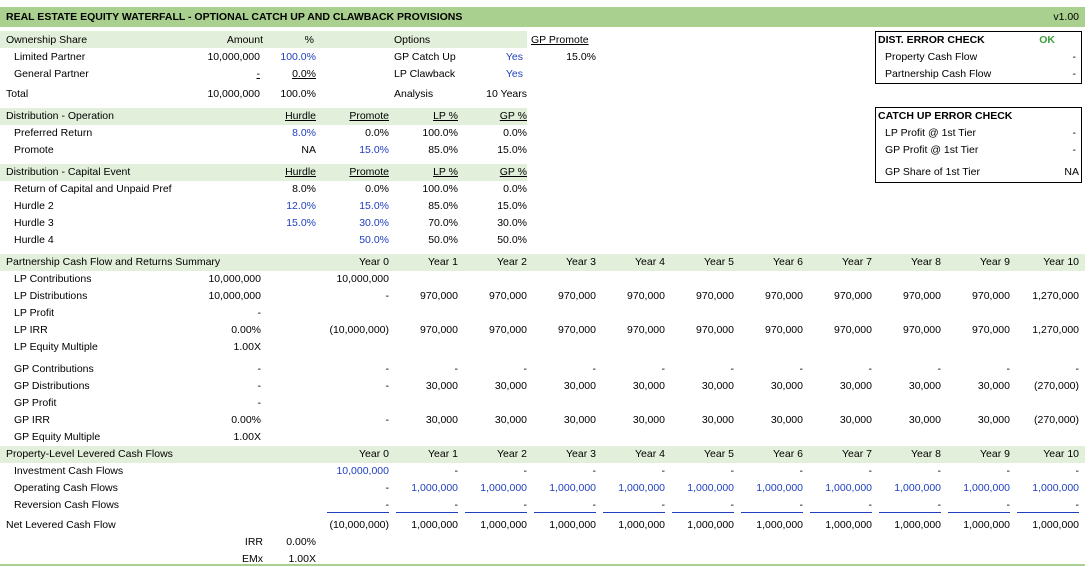  What do you see at coordinates (932, 150) in the screenshot?
I see `check-label: GP Profit @ 1st Tier` at bounding box center [932, 150].